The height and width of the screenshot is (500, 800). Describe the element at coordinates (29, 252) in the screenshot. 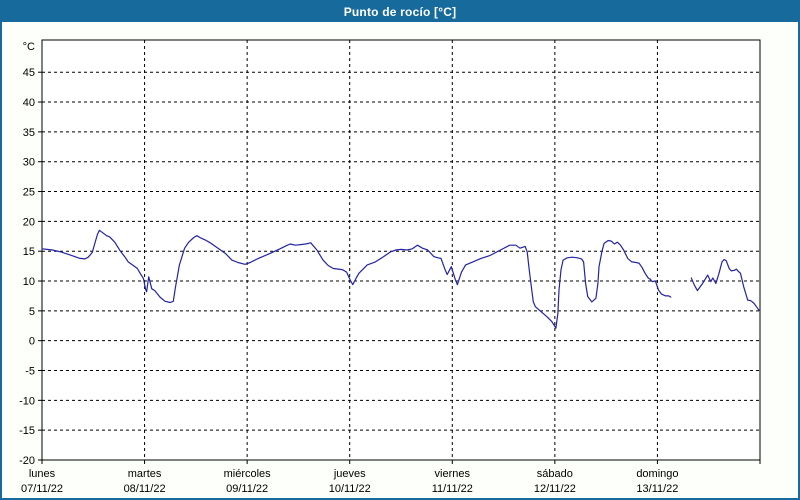

I see `y-tick-label: 15` at that location.